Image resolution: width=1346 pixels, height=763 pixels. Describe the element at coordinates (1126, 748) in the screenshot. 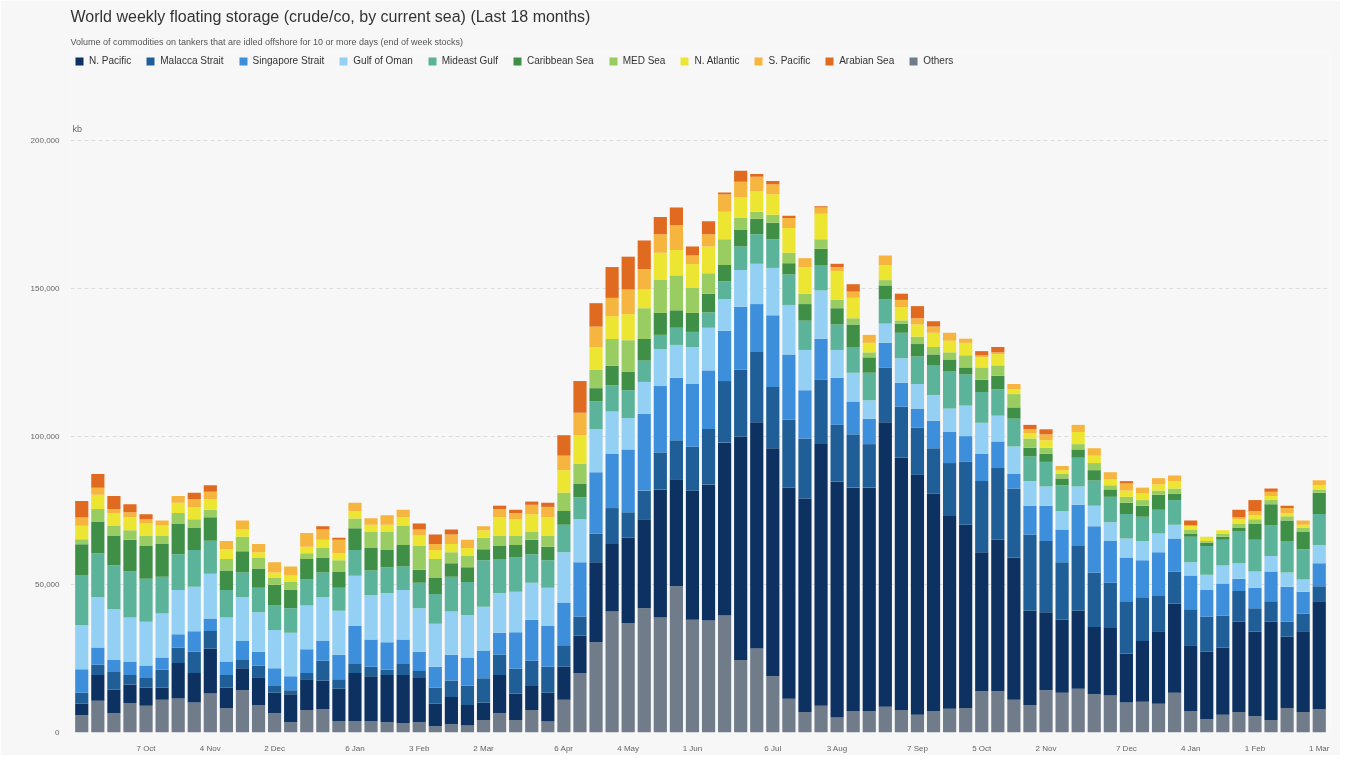

I see `x-tick-label: 7 Dec` at that location.